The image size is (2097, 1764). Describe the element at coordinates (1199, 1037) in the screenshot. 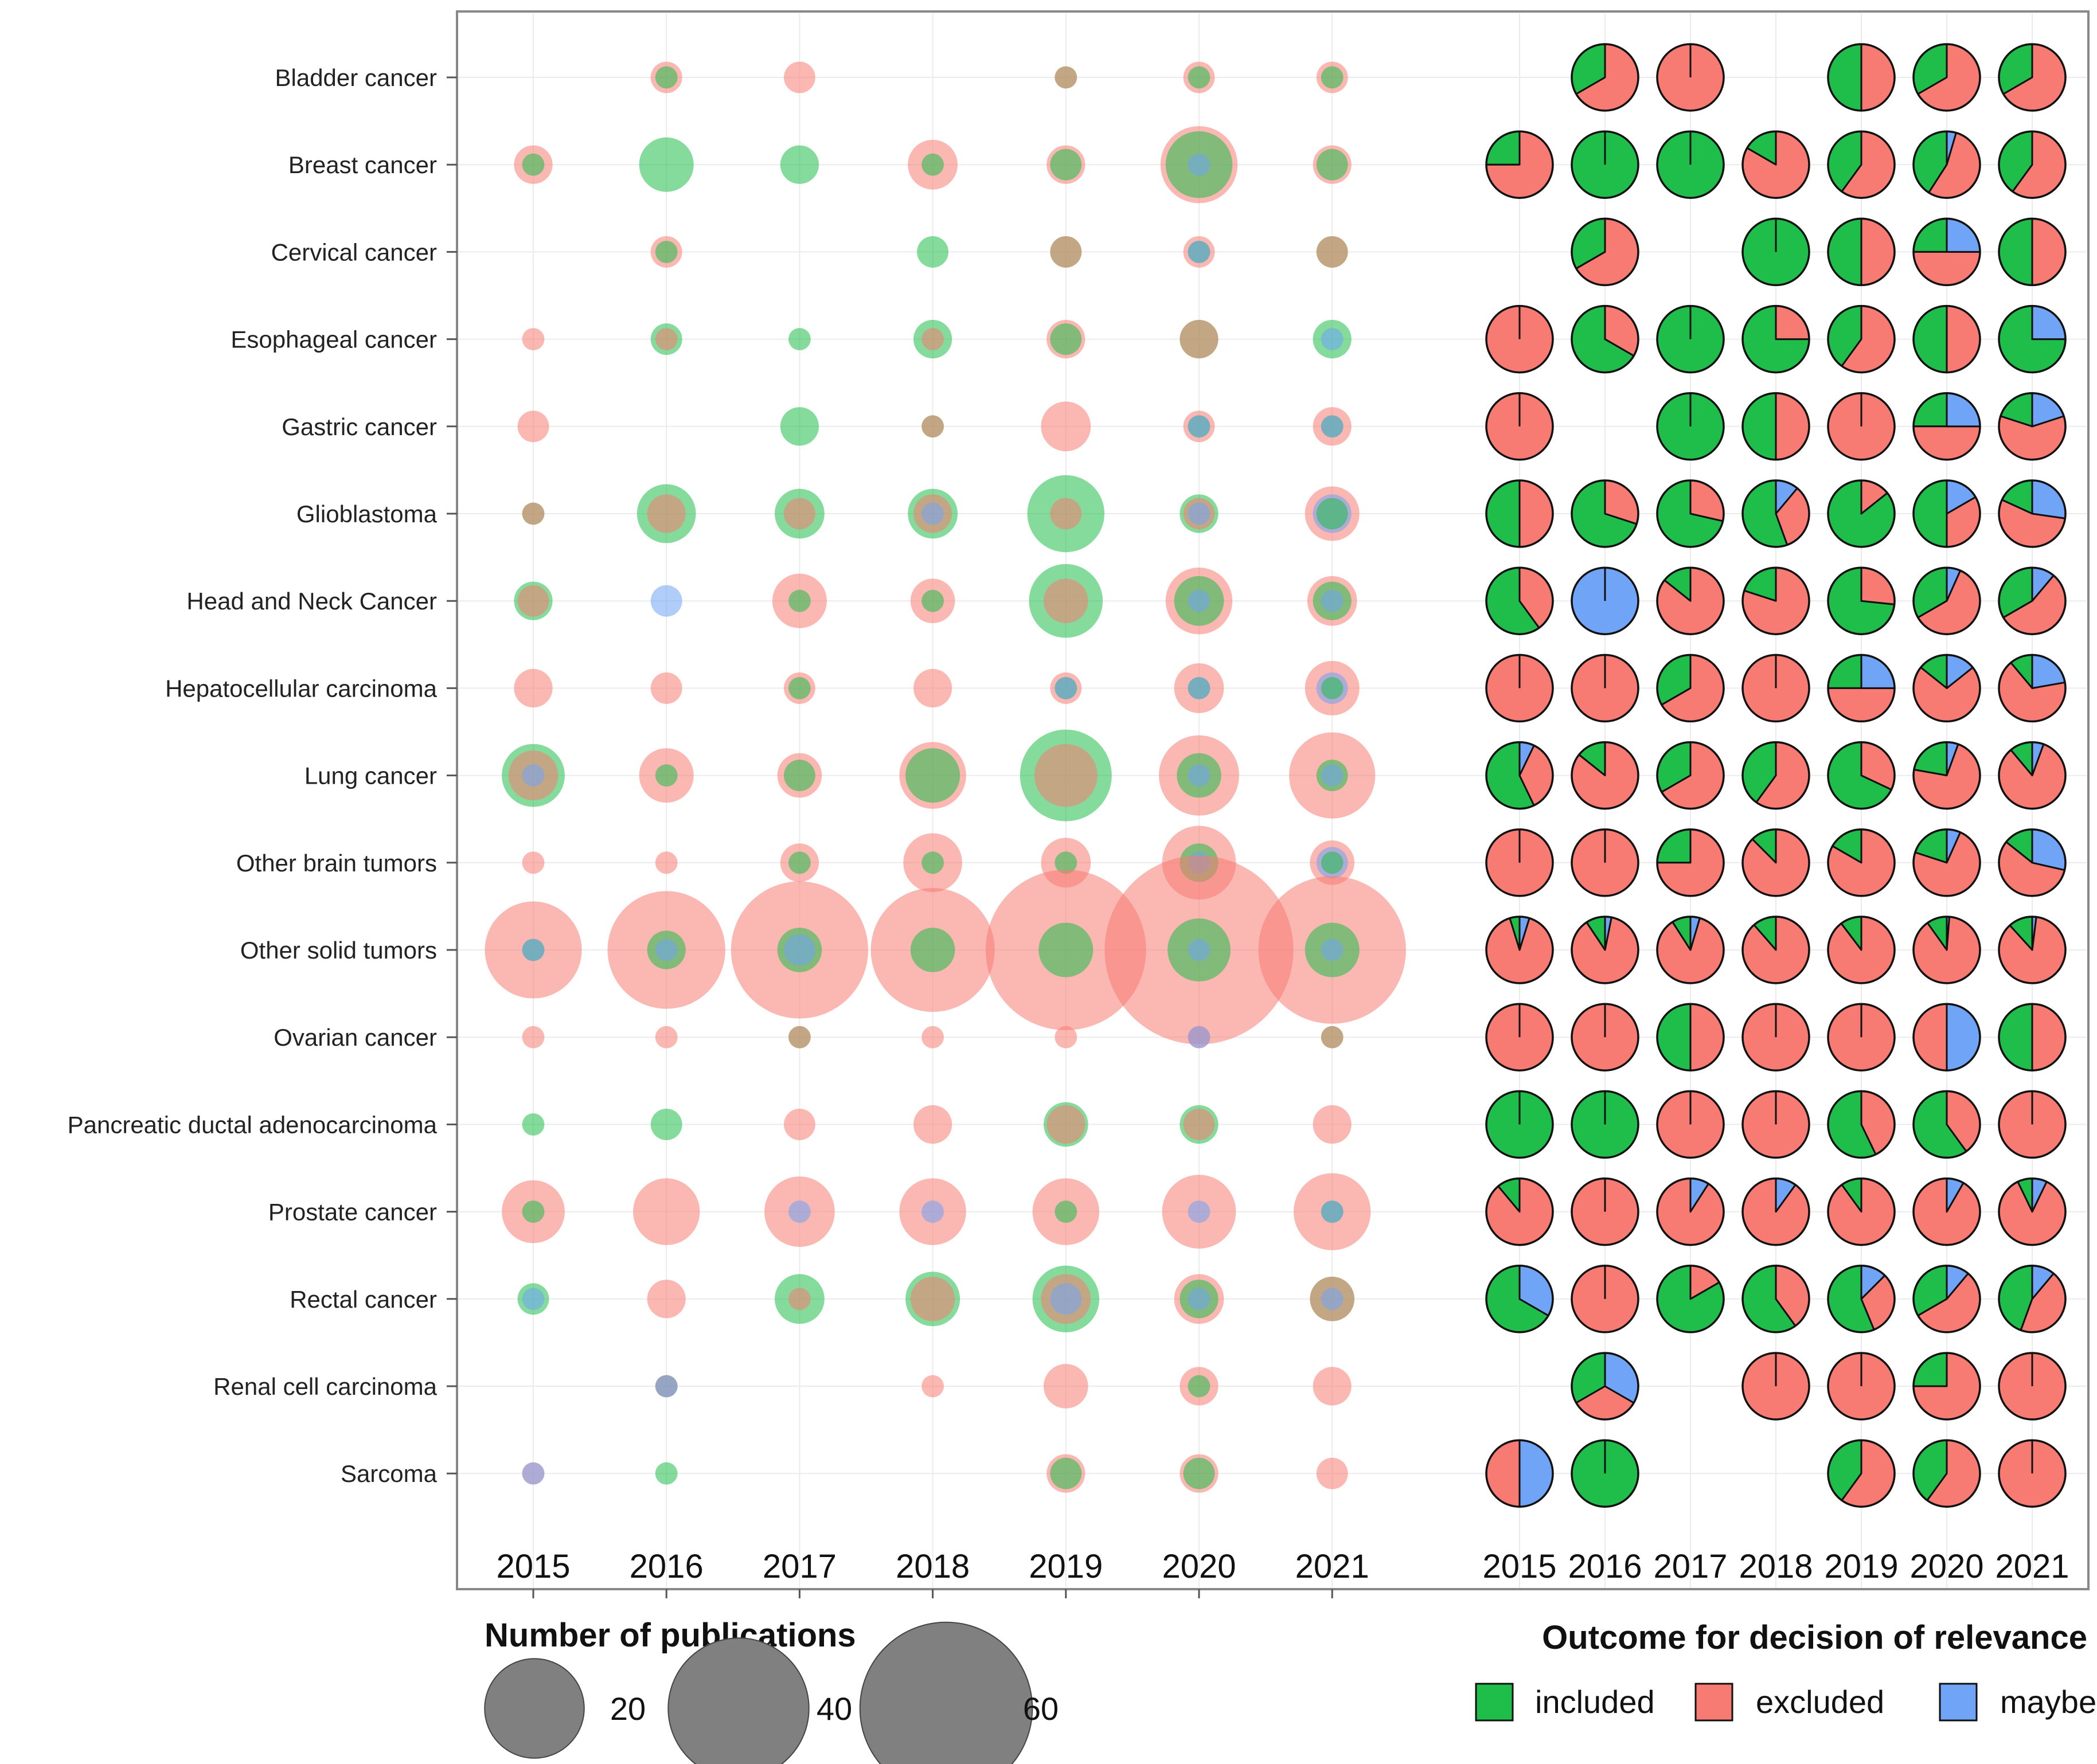

I see `bubble-maybe-ovarian-cancer-2020` at that location.